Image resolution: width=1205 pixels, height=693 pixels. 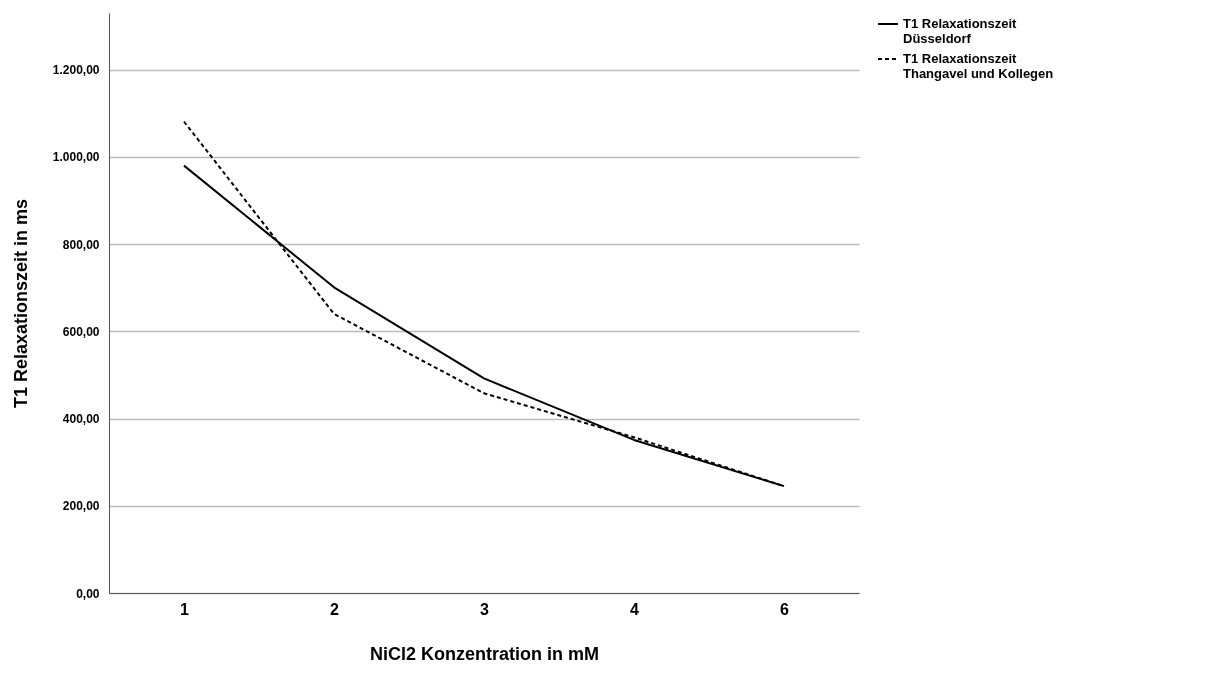 I want to click on y-tick-label: 1.000,00, so click(x=76, y=157).